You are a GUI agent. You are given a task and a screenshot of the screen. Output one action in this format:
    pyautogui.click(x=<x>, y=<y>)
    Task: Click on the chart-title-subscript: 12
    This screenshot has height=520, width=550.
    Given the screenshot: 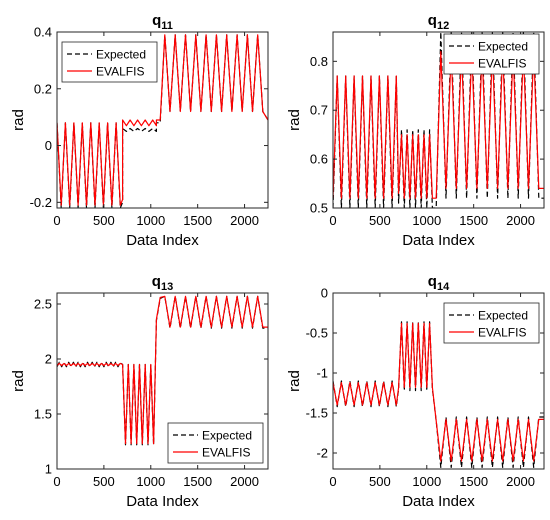 What is the action you would take?
    pyautogui.click(x=443, y=26)
    